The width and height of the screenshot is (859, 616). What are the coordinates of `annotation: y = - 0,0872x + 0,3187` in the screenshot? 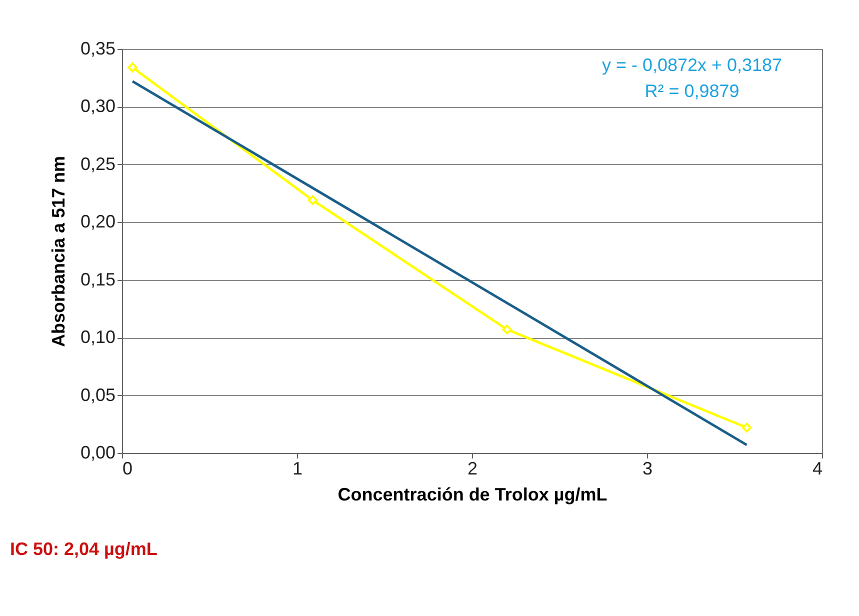 It's located at (692, 65).